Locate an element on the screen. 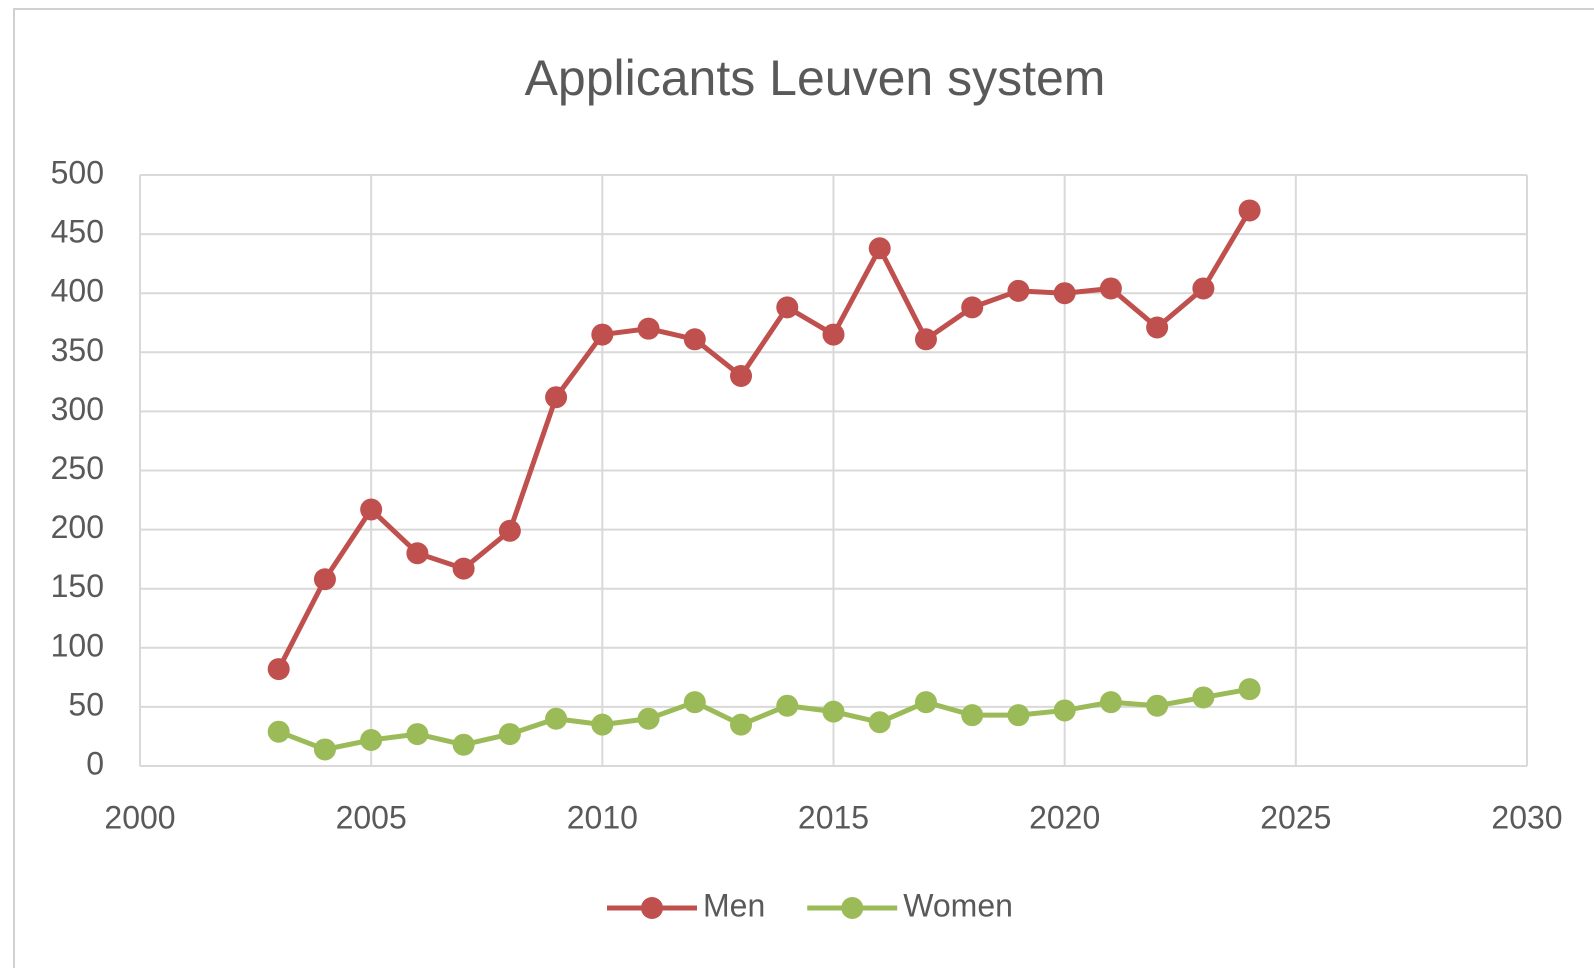 The image size is (1594, 968). x-tick-label: 2025 is located at coordinates (1295, 817).